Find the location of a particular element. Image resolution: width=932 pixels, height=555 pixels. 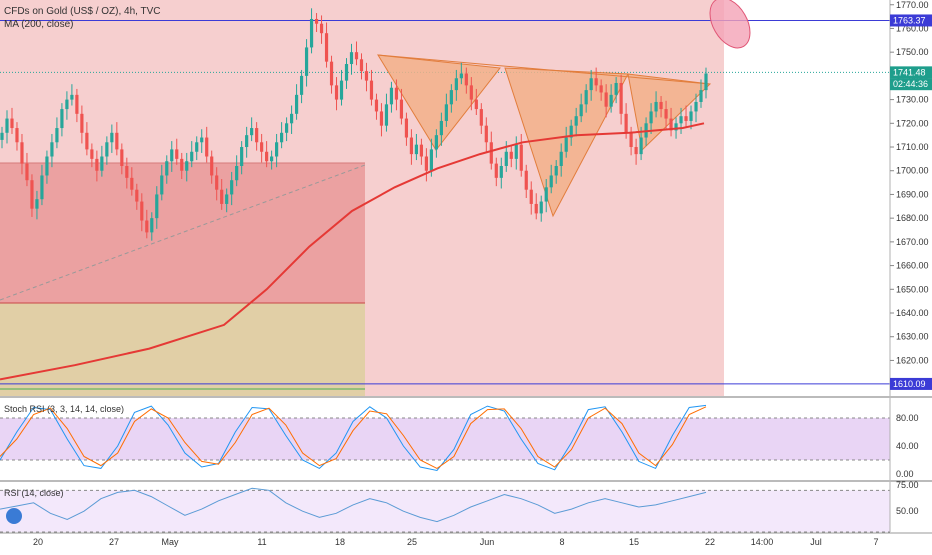

stoch-rsi-label: Stoch RSI (3, 3, 14, 14, close) is located at coordinates (64, 409).